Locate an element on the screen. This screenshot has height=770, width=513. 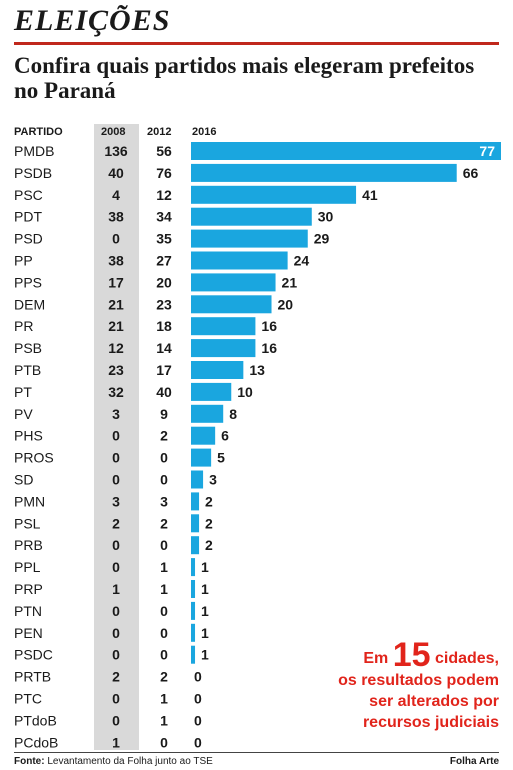
party-label-sd: SD is located at coordinates (23, 480).